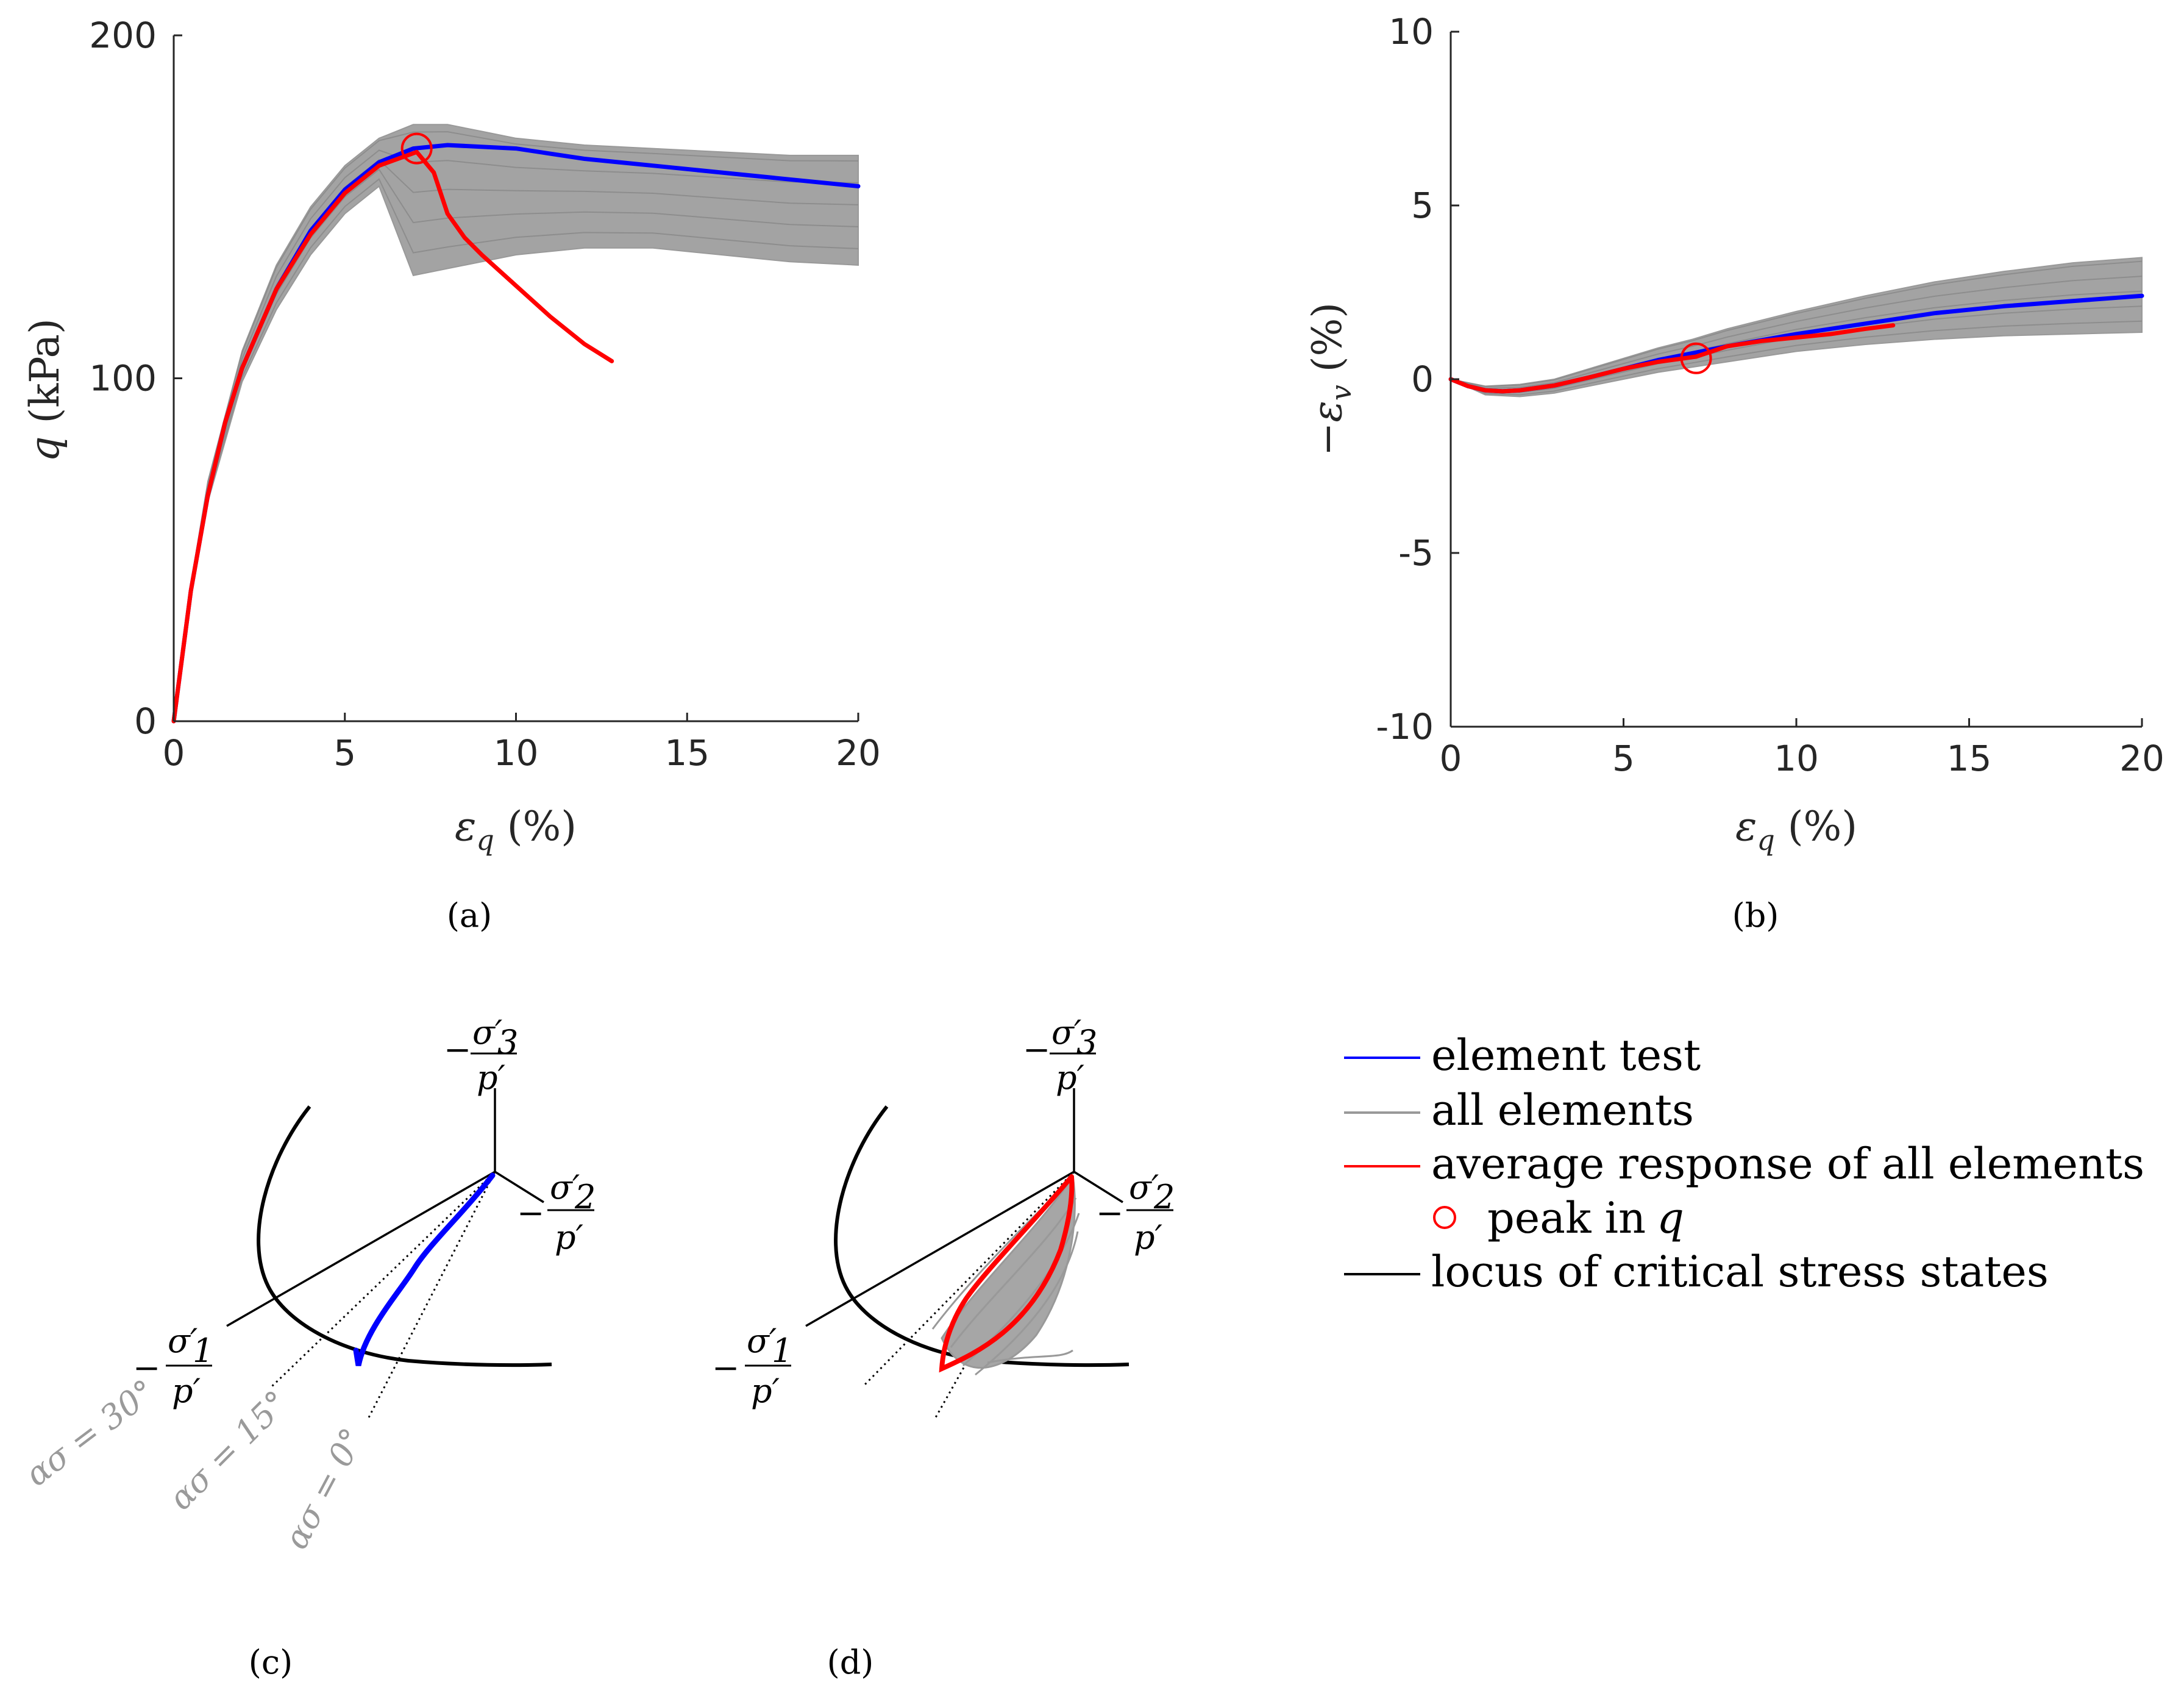 This screenshot has width=2184, height=1693. I want to click on legend-label-average: average response of all elements, so click(1787, 1164).